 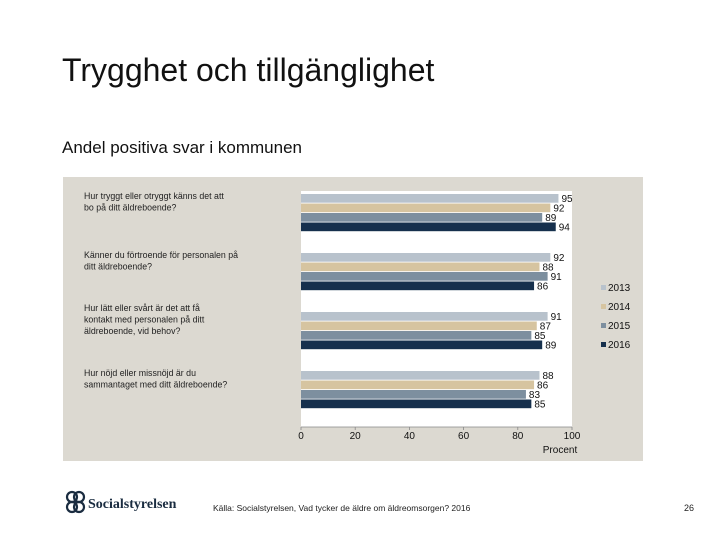 What do you see at coordinates (559, 209) in the screenshot?
I see `data-label-2014-1: 92` at bounding box center [559, 209].